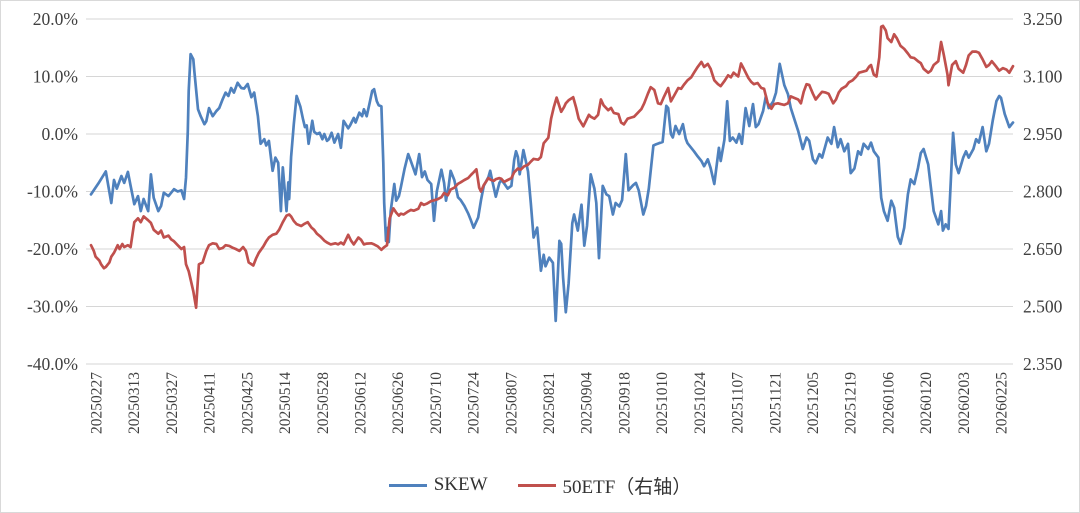 This screenshot has height=513, width=1080. What do you see at coordinates (662, 403) in the screenshot?
I see `x-axis-label: 20251010` at bounding box center [662, 403].